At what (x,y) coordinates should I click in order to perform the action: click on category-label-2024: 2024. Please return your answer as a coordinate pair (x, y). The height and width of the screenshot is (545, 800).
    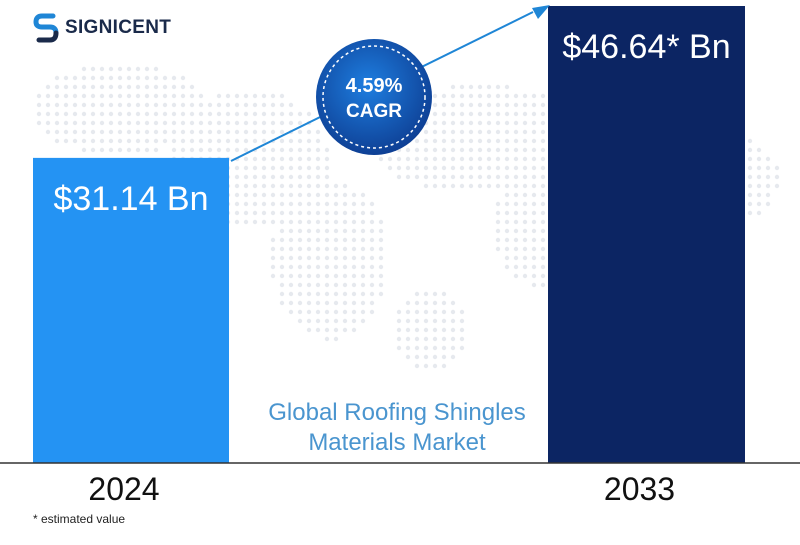
    Looking at the image, I should click on (123, 489).